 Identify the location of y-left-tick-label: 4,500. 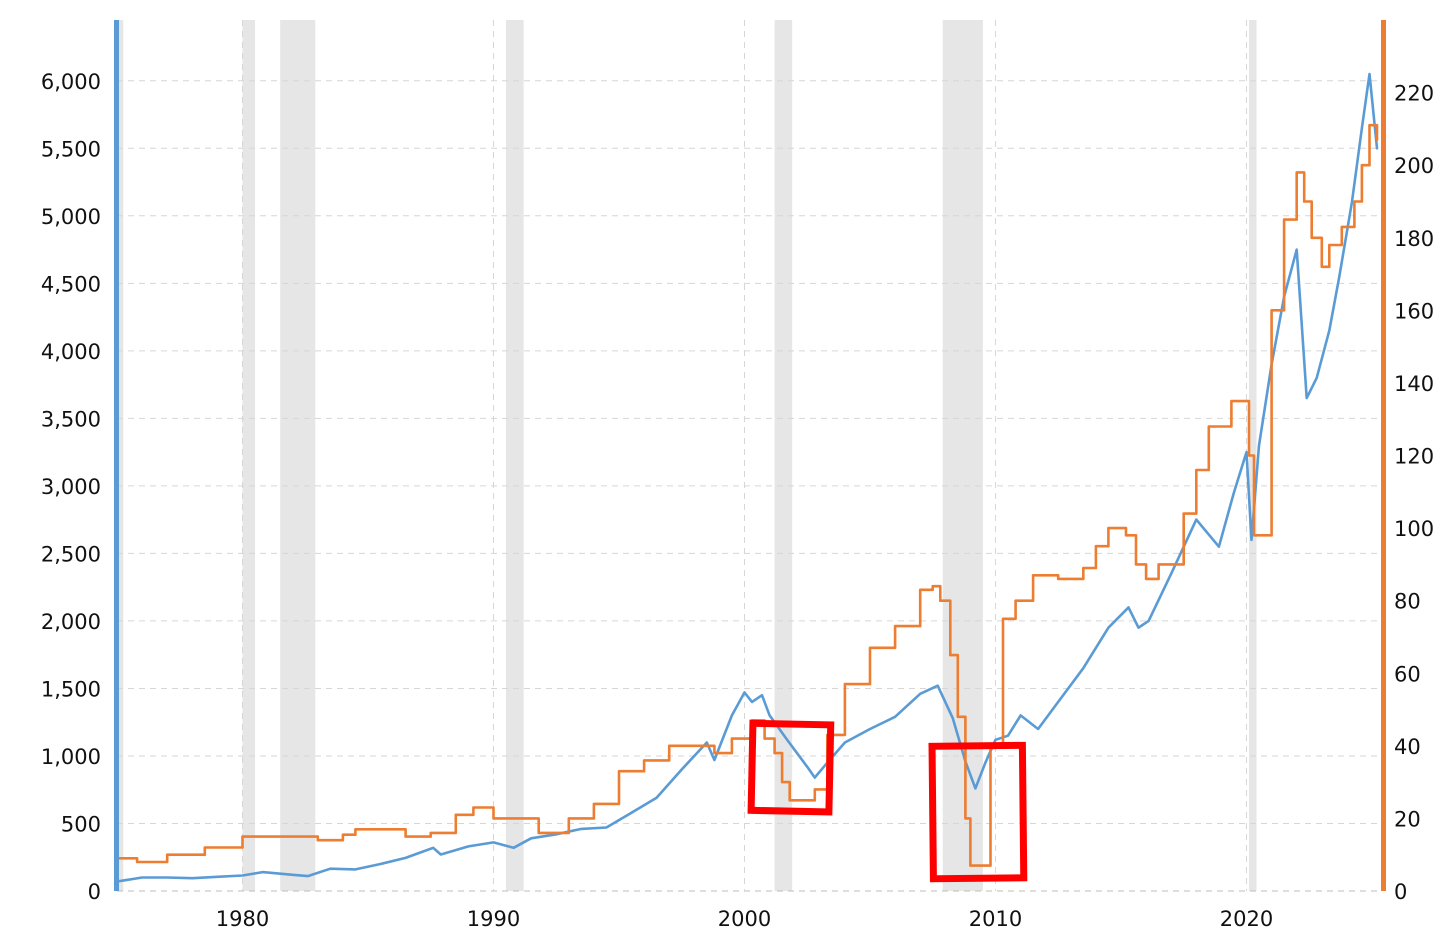
(71, 284).